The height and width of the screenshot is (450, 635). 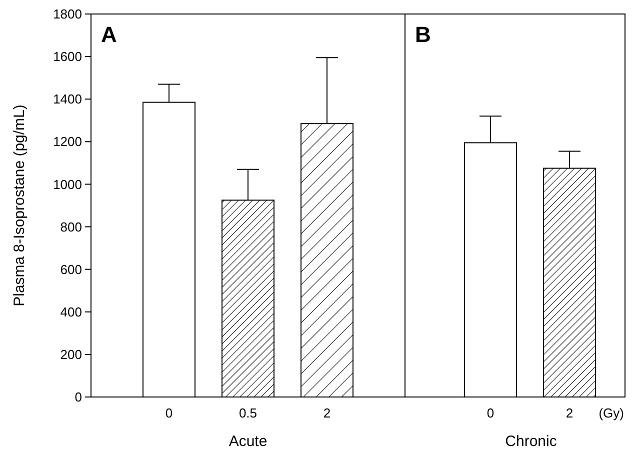 I want to click on y-tick-label: 1600, so click(x=67, y=56).